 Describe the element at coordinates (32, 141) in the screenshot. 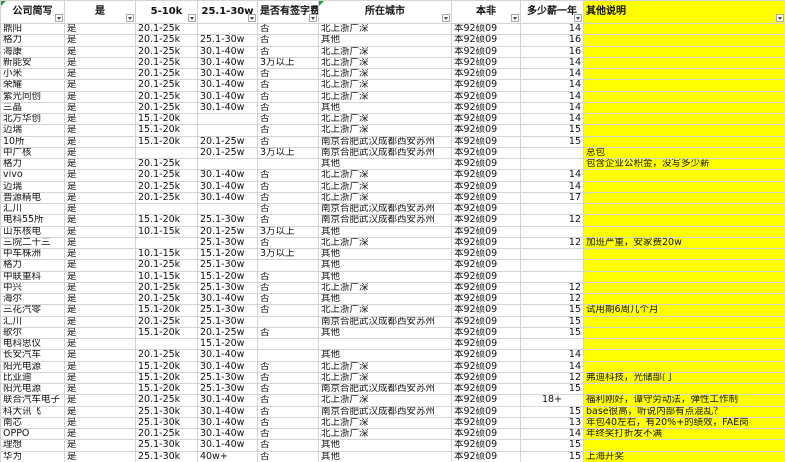

I see `cell: 10所` at that location.